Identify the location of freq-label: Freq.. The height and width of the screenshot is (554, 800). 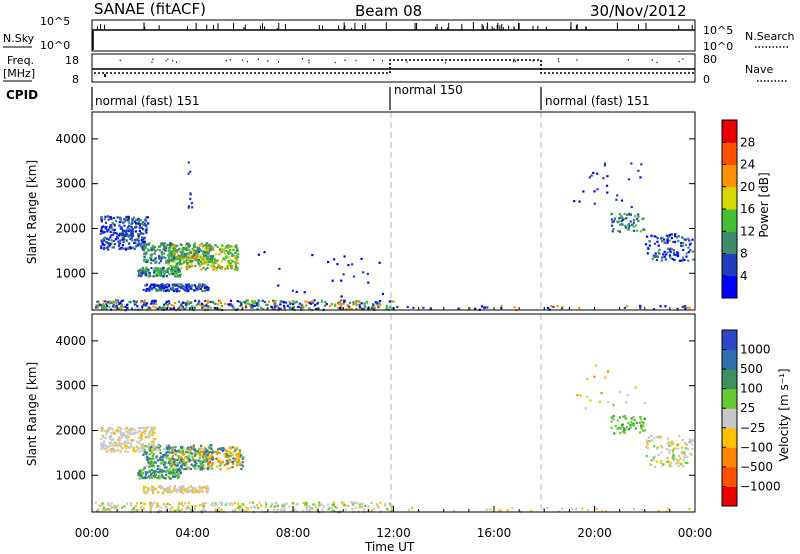
(20, 60).